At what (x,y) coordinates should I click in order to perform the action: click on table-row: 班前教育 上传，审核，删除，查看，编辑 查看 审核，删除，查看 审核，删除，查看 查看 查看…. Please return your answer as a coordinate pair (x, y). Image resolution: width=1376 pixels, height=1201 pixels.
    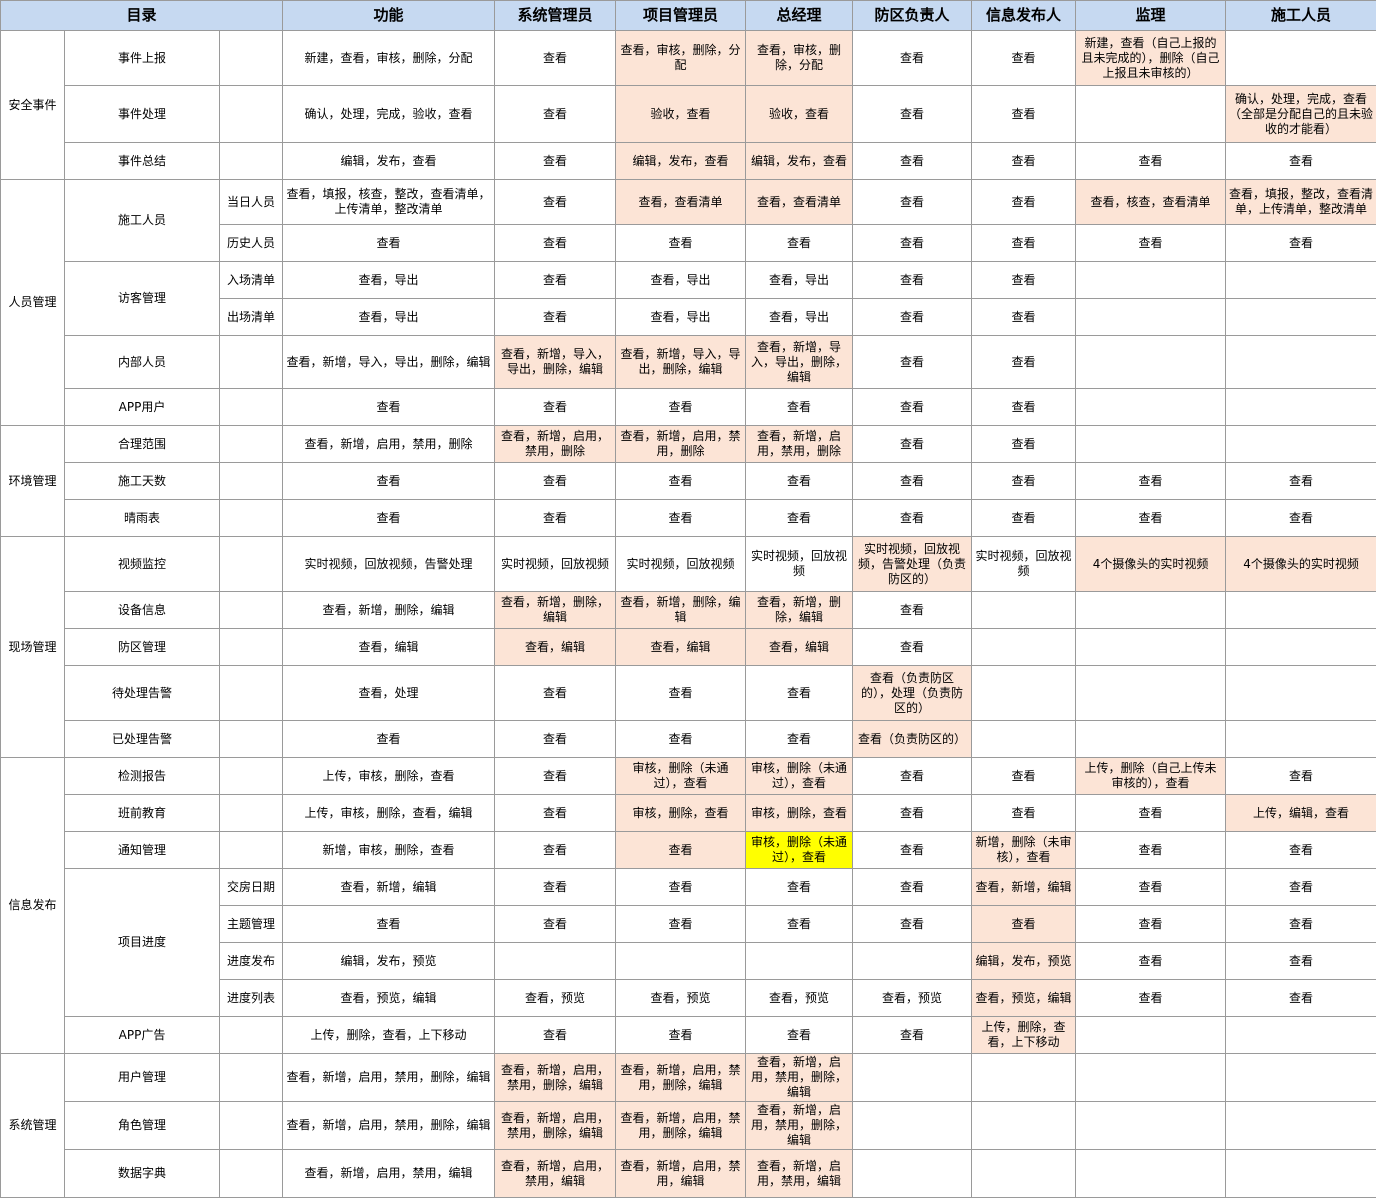
    Looking at the image, I should click on (688, 813).